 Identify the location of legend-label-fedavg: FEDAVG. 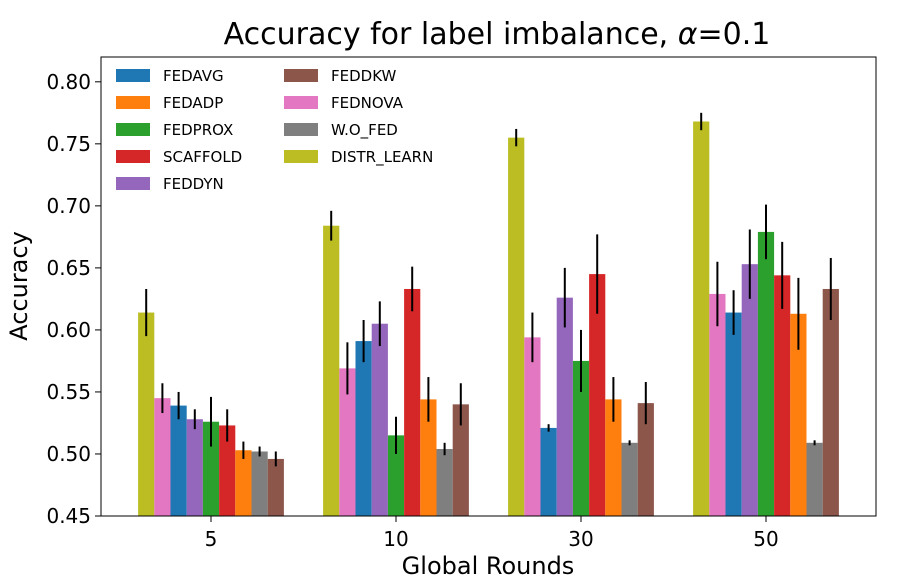
(193, 76).